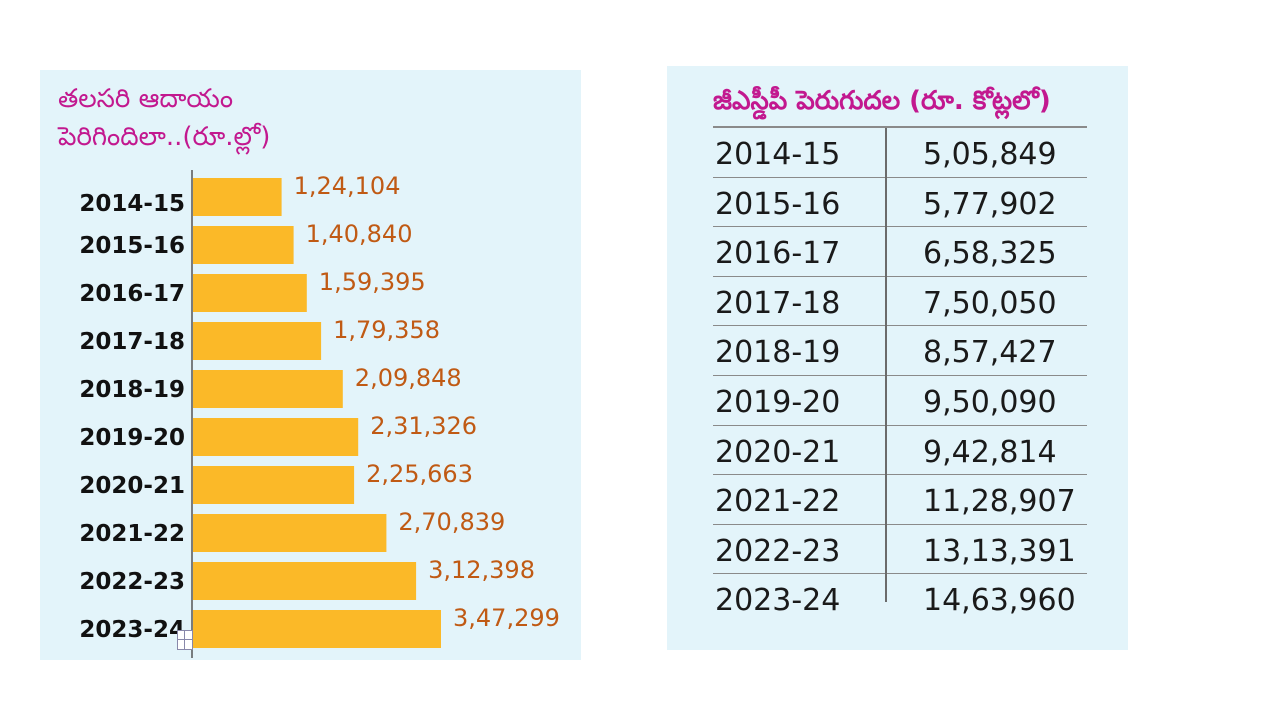 This screenshot has width=1280, height=720. What do you see at coordinates (347, 186) in the screenshot?
I see `value-label: 1,24,104` at bounding box center [347, 186].